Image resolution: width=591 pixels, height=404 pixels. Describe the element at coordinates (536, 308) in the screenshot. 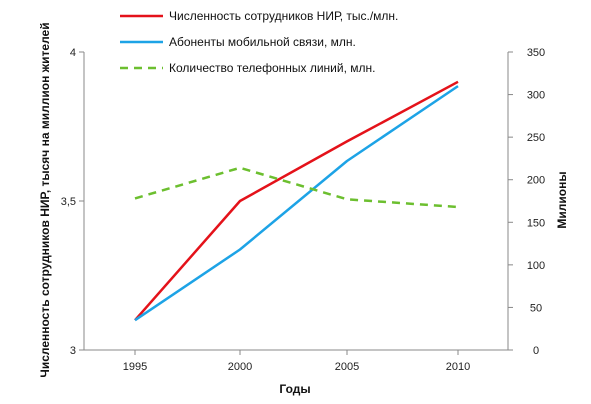

I see `right-tick-label: 50` at that location.